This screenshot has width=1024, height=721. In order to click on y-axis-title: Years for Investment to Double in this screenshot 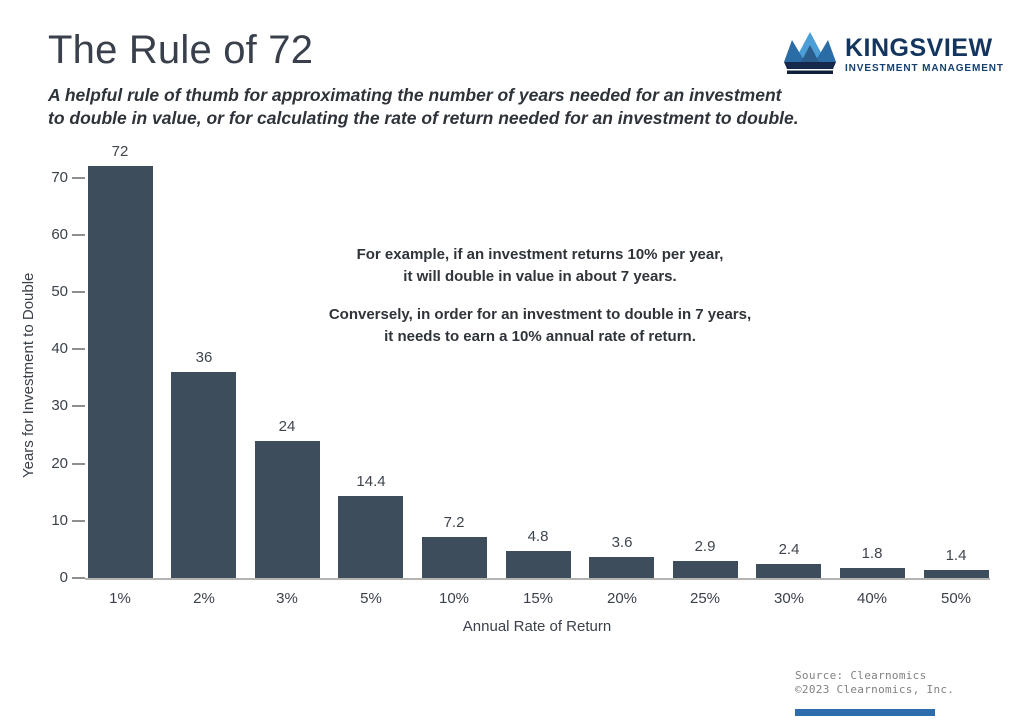, I will do `click(28, 375)`.